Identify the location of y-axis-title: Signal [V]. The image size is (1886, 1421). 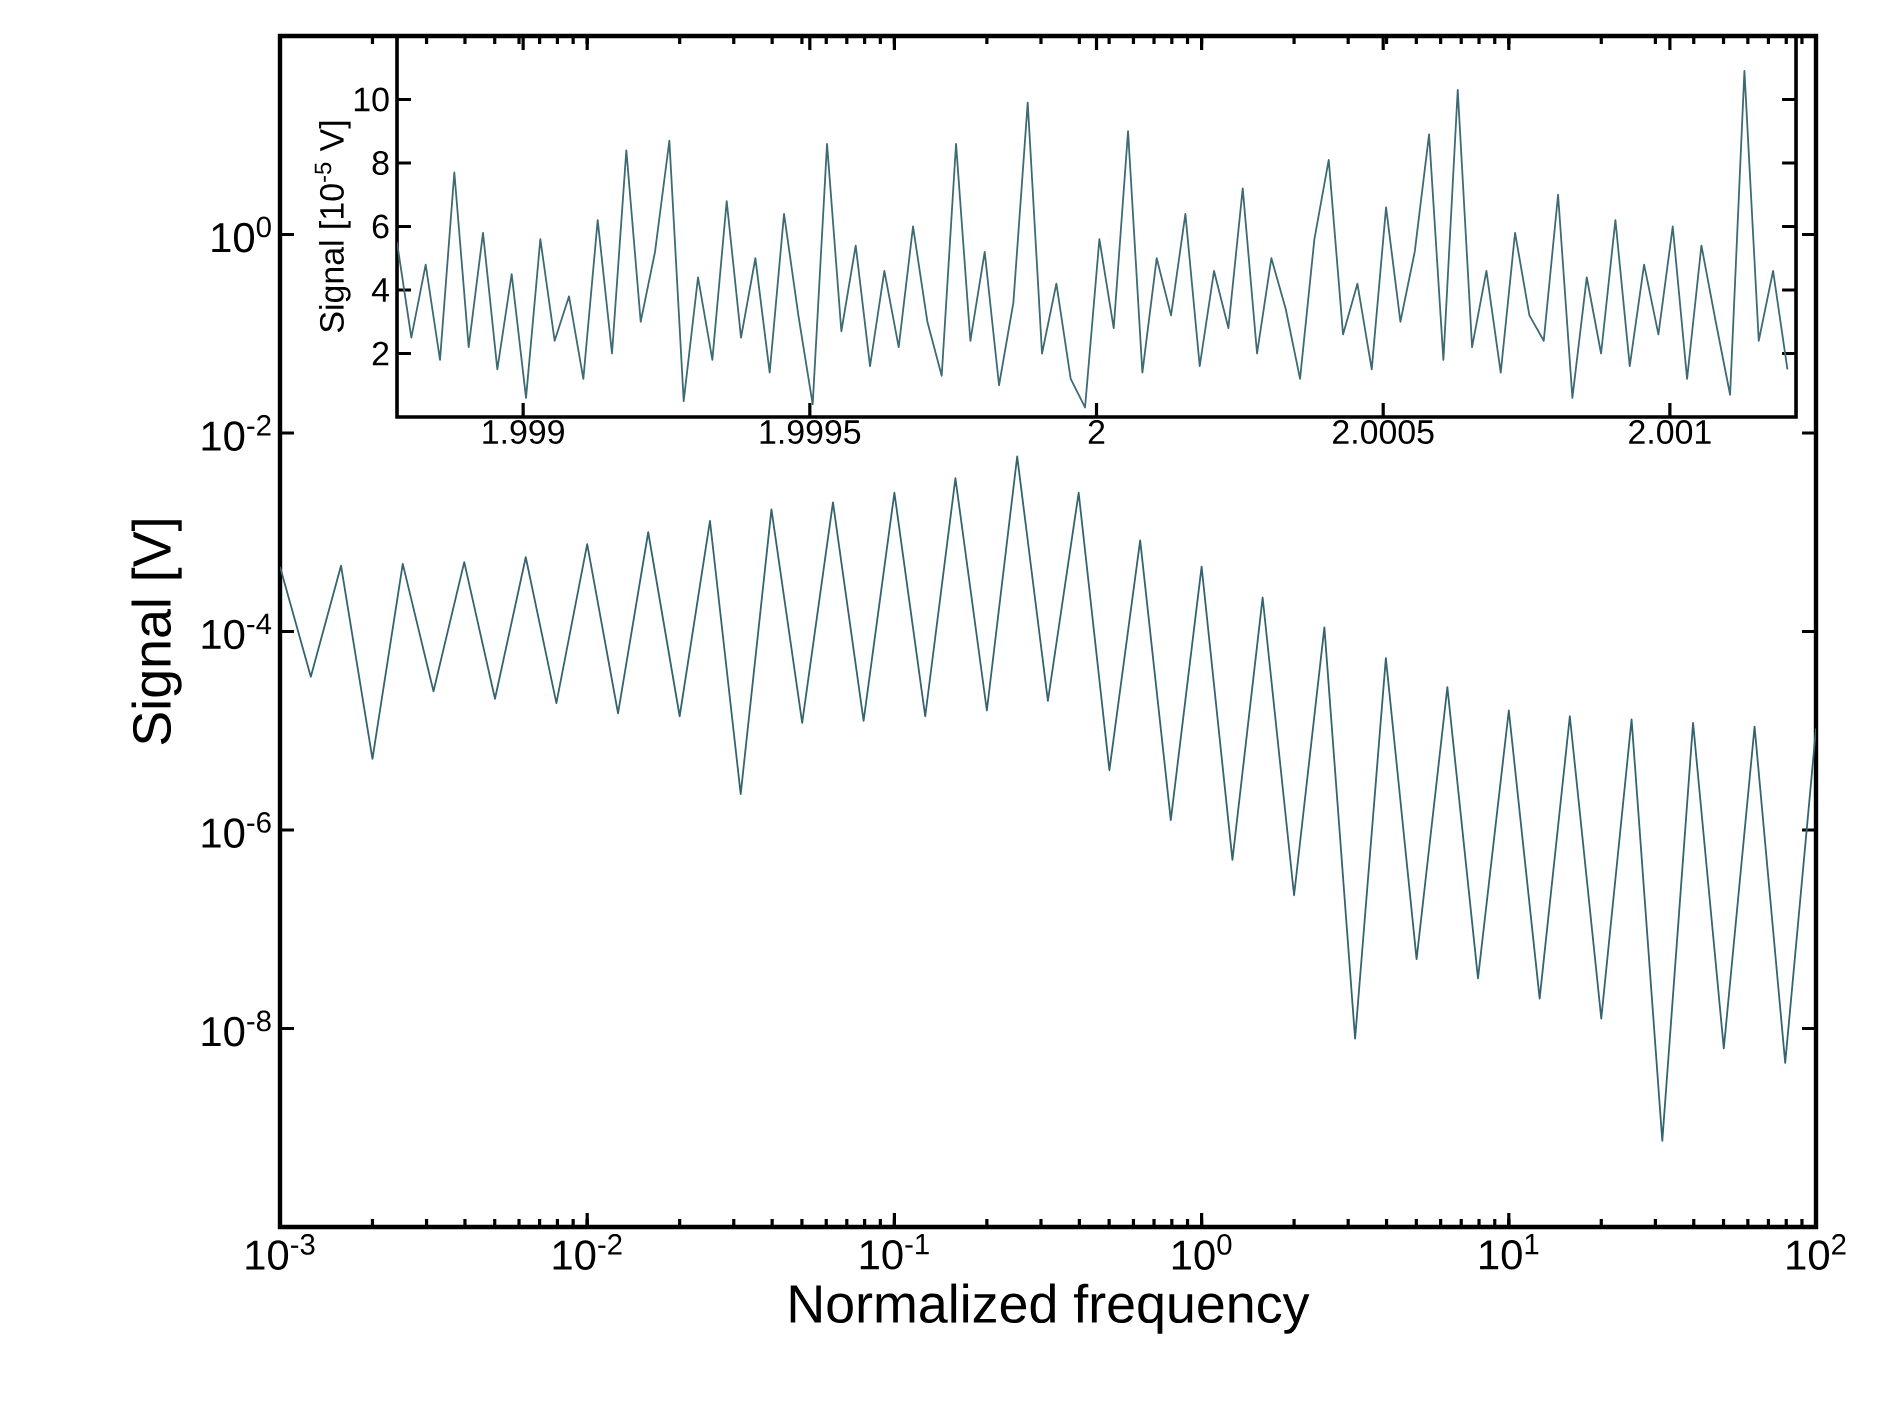
(156, 632).